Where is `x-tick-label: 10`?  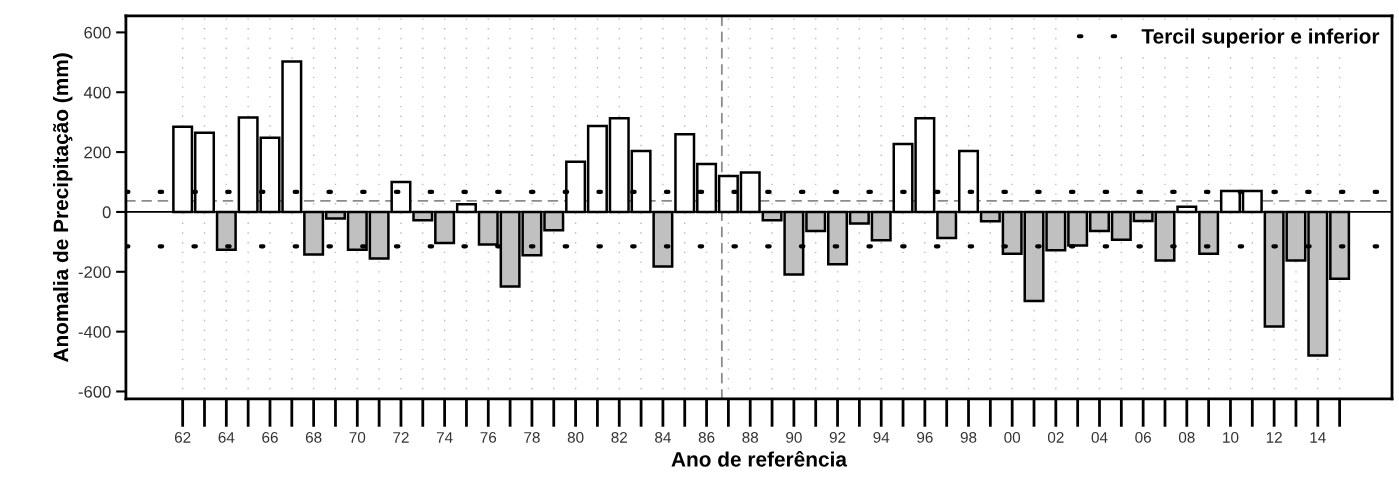
x-tick-label: 10 is located at coordinates (1231, 437).